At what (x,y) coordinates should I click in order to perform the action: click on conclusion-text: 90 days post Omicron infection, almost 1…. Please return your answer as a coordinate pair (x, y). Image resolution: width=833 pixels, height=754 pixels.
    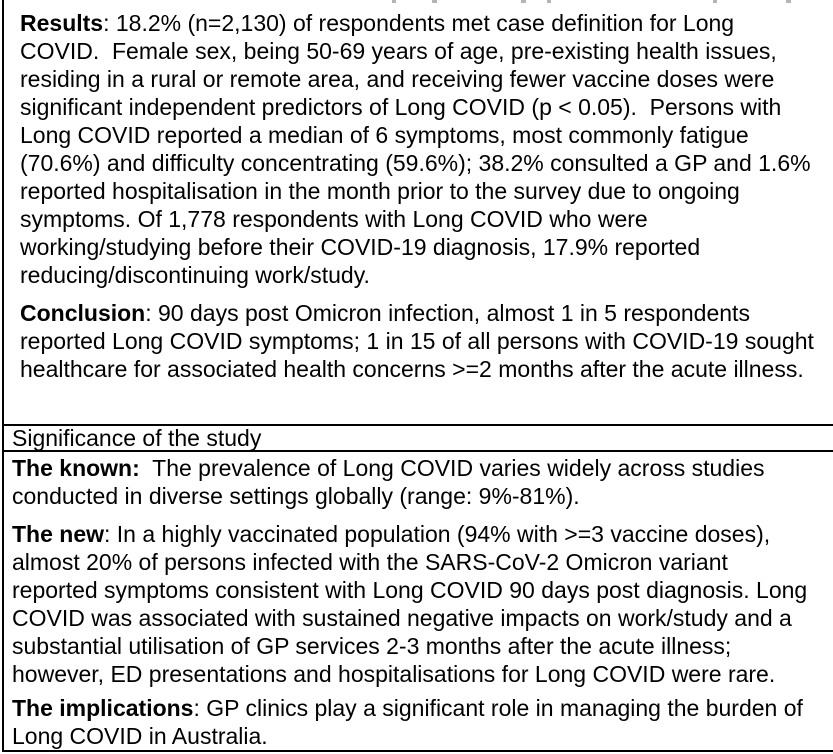
    Looking at the image, I should click on (417, 341).